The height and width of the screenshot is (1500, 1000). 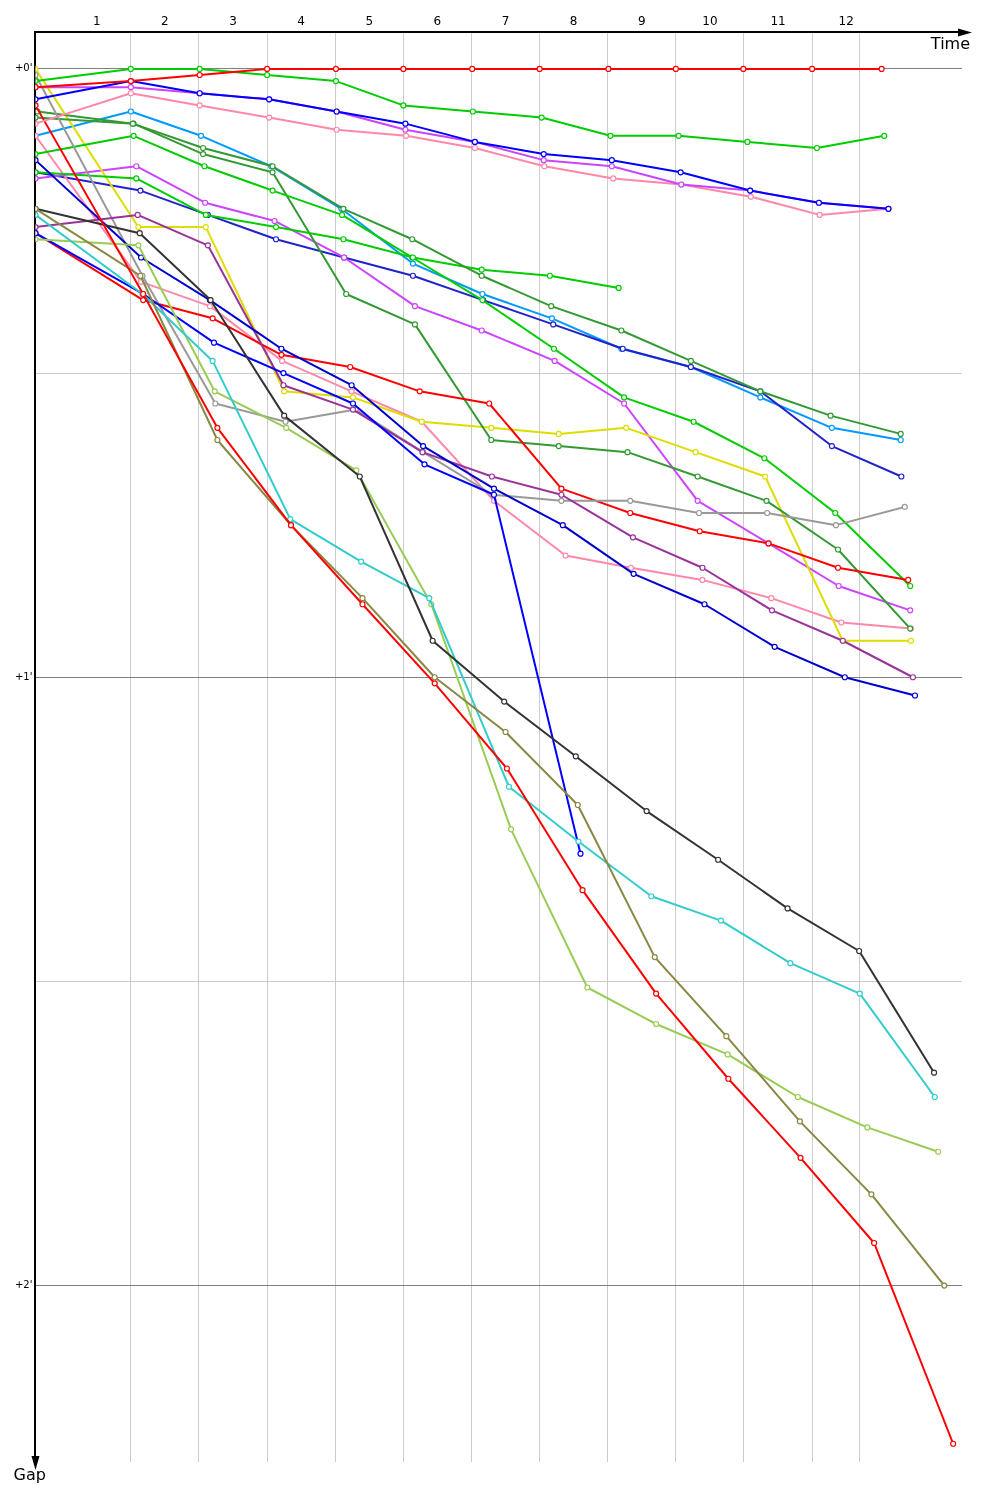 I want to click on x-tick-label: 10, so click(x=710, y=21).